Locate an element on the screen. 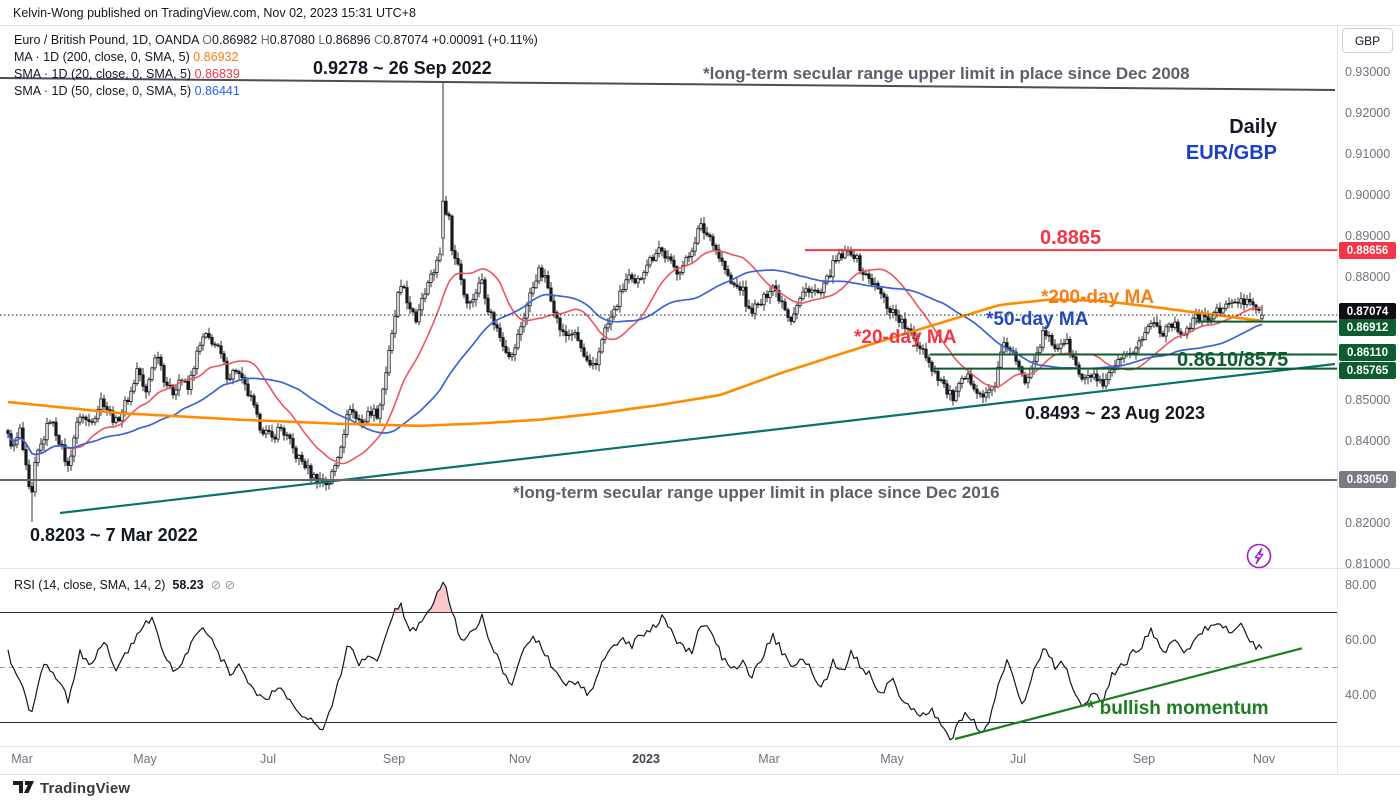 This screenshot has width=1400, height=805. ma-legend-row: MA · 1D (200, close, 0, SMA, 5) 0.86932 is located at coordinates (126, 56).